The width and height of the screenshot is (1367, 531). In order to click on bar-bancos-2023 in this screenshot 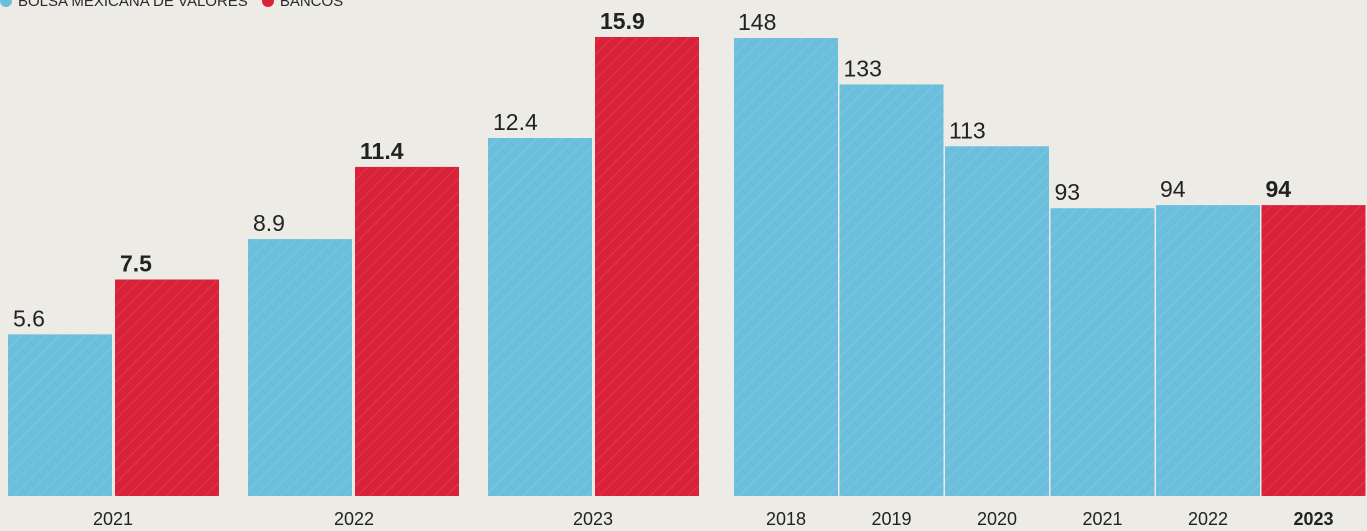, I will do `click(647, 266)`.